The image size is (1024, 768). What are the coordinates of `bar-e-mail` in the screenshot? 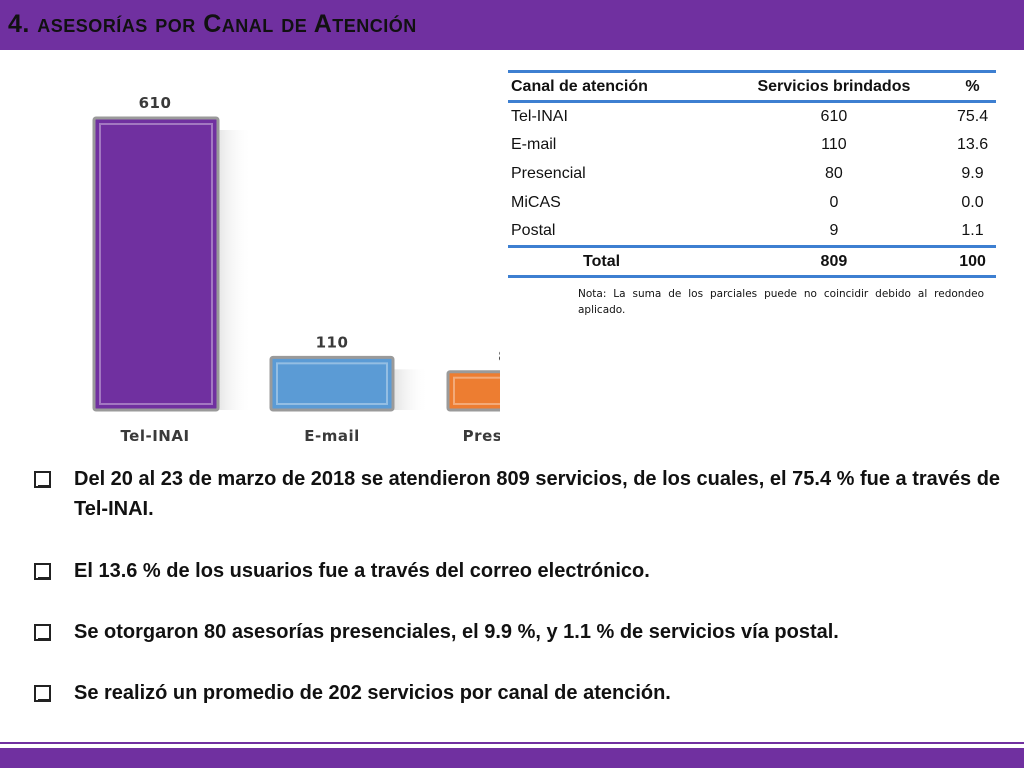 It's located at (332, 383).